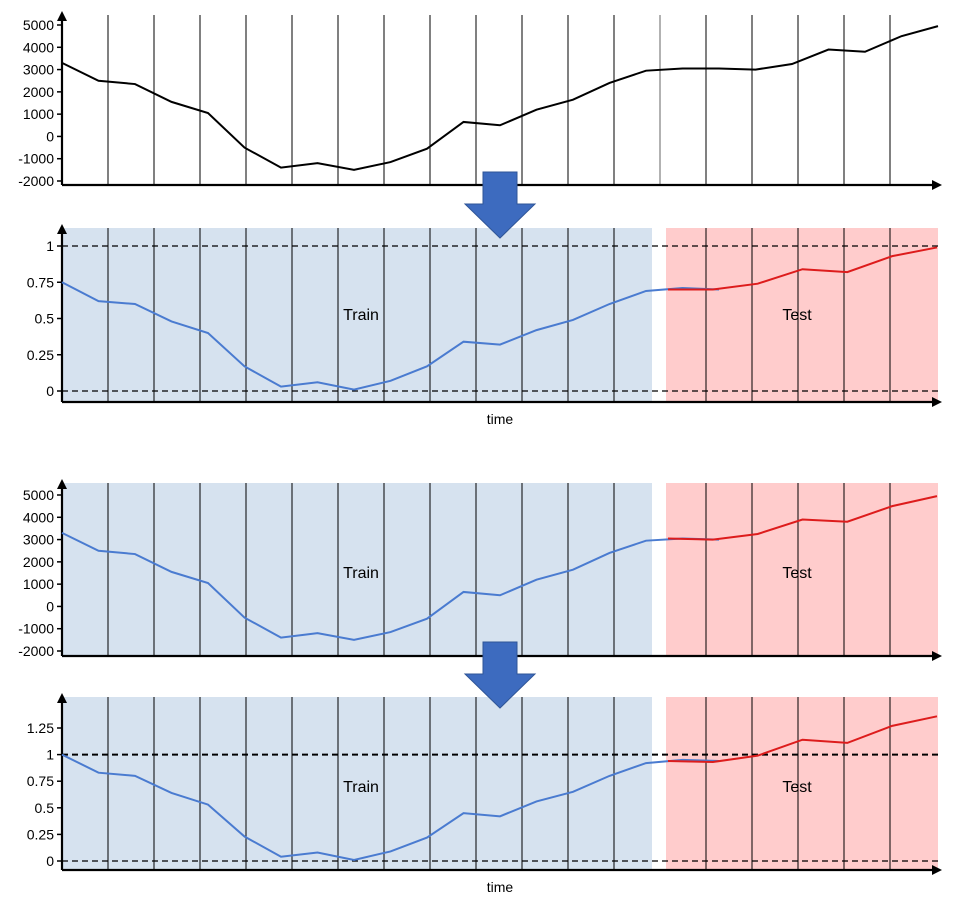 The image size is (960, 903). What do you see at coordinates (500, 98) in the screenshot?
I see `series-line-full` at bounding box center [500, 98].